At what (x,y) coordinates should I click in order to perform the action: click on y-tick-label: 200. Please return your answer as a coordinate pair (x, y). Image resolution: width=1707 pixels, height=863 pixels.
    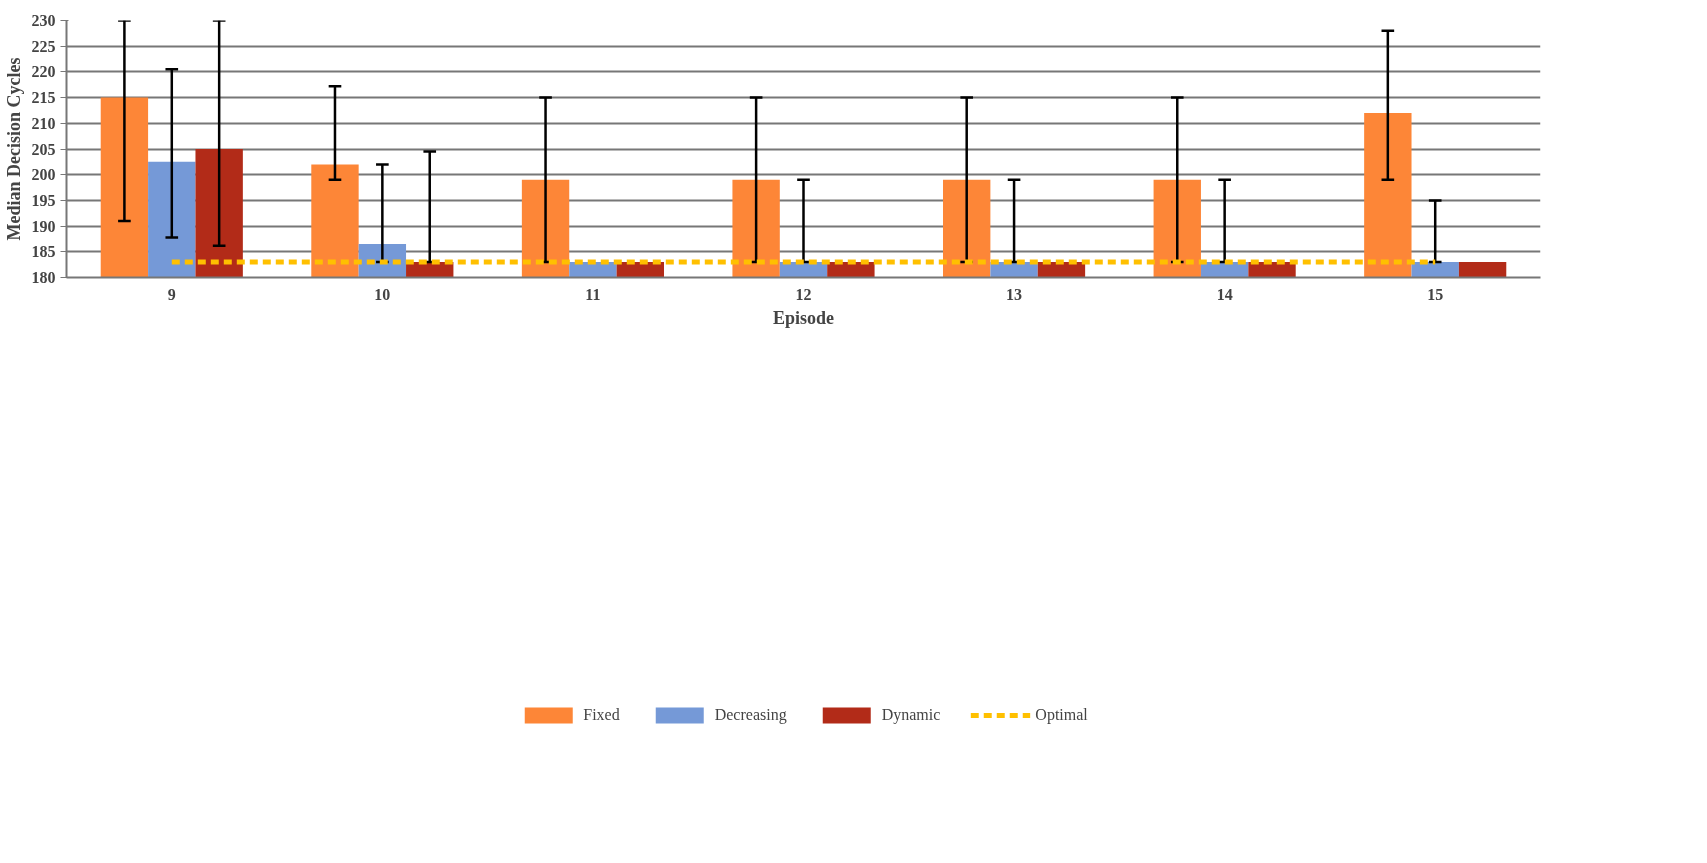
    Looking at the image, I should click on (43, 175).